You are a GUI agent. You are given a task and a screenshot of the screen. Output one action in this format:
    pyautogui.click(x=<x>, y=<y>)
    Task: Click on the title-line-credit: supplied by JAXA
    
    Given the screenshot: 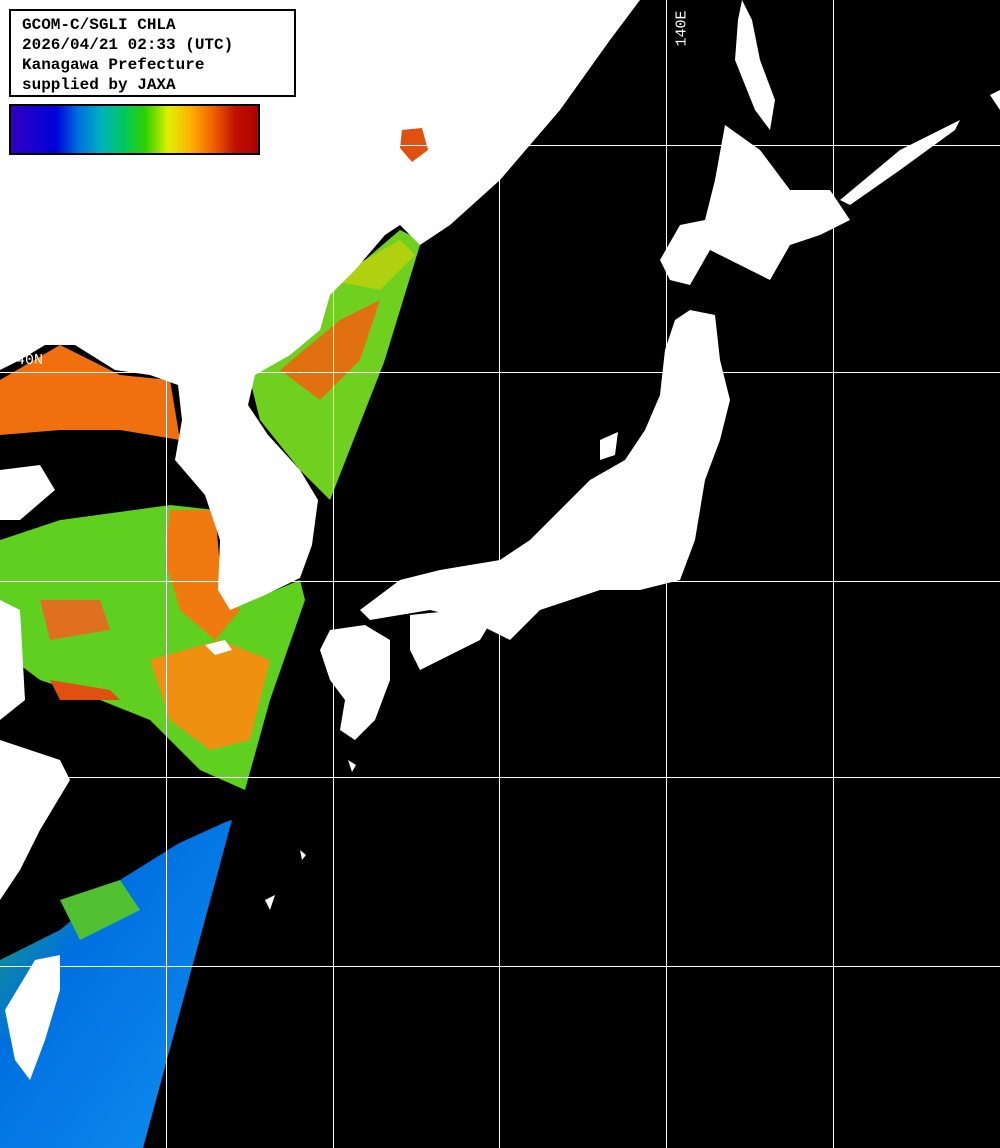 What is the action you would take?
    pyautogui.click(x=99, y=85)
    